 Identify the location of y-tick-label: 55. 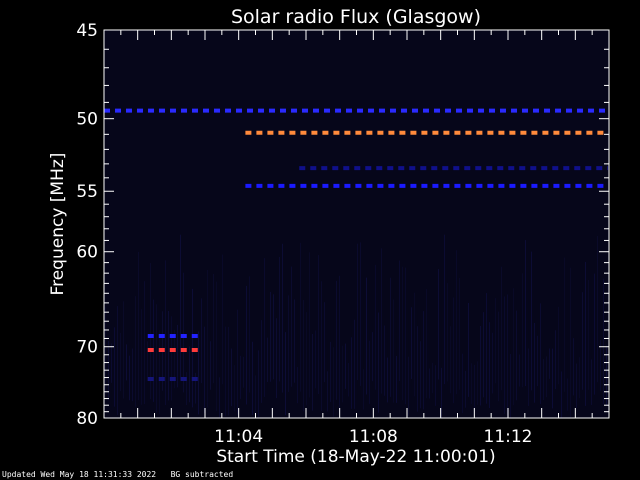
(87, 192).